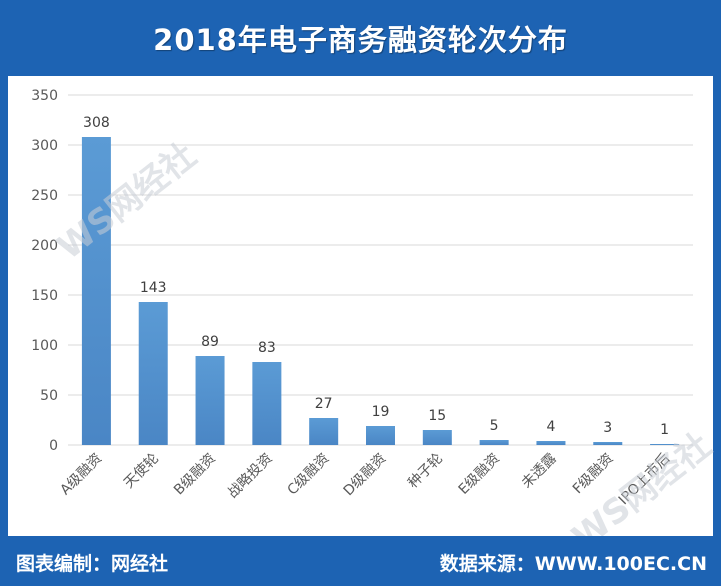  Describe the element at coordinates (92, 564) in the screenshot. I see `footer-credit: 图表编制：网经社` at that location.